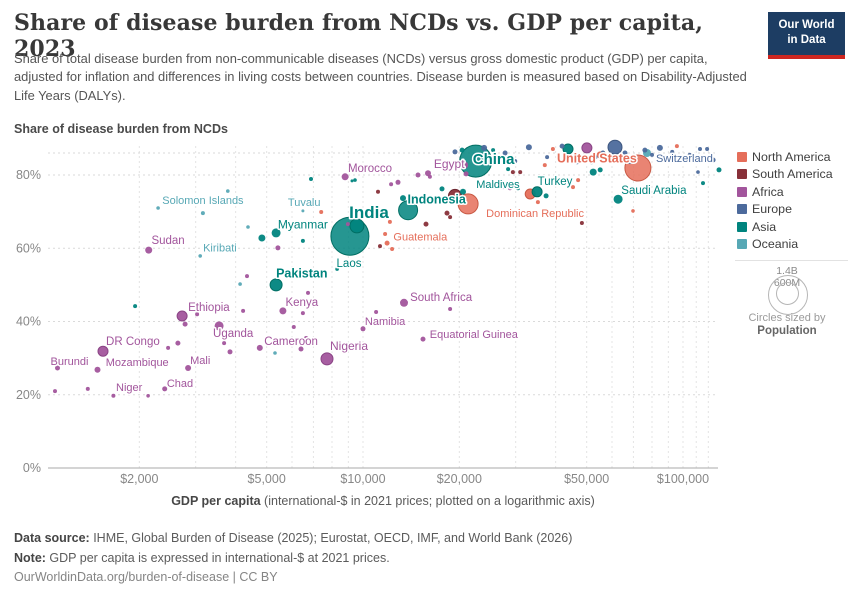 Image resolution: width=850 pixels, height=600 pixels. I want to click on legend-item-asia: Asia, so click(793, 227).